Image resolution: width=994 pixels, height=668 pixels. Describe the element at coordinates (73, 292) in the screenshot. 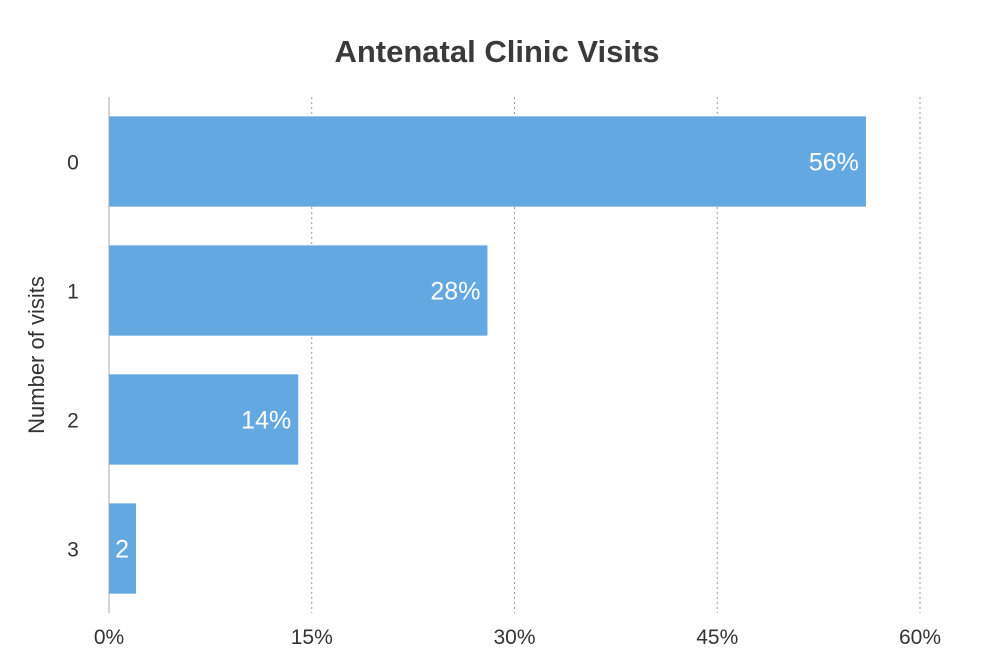

I see `y-tick-label-1: 1` at that location.